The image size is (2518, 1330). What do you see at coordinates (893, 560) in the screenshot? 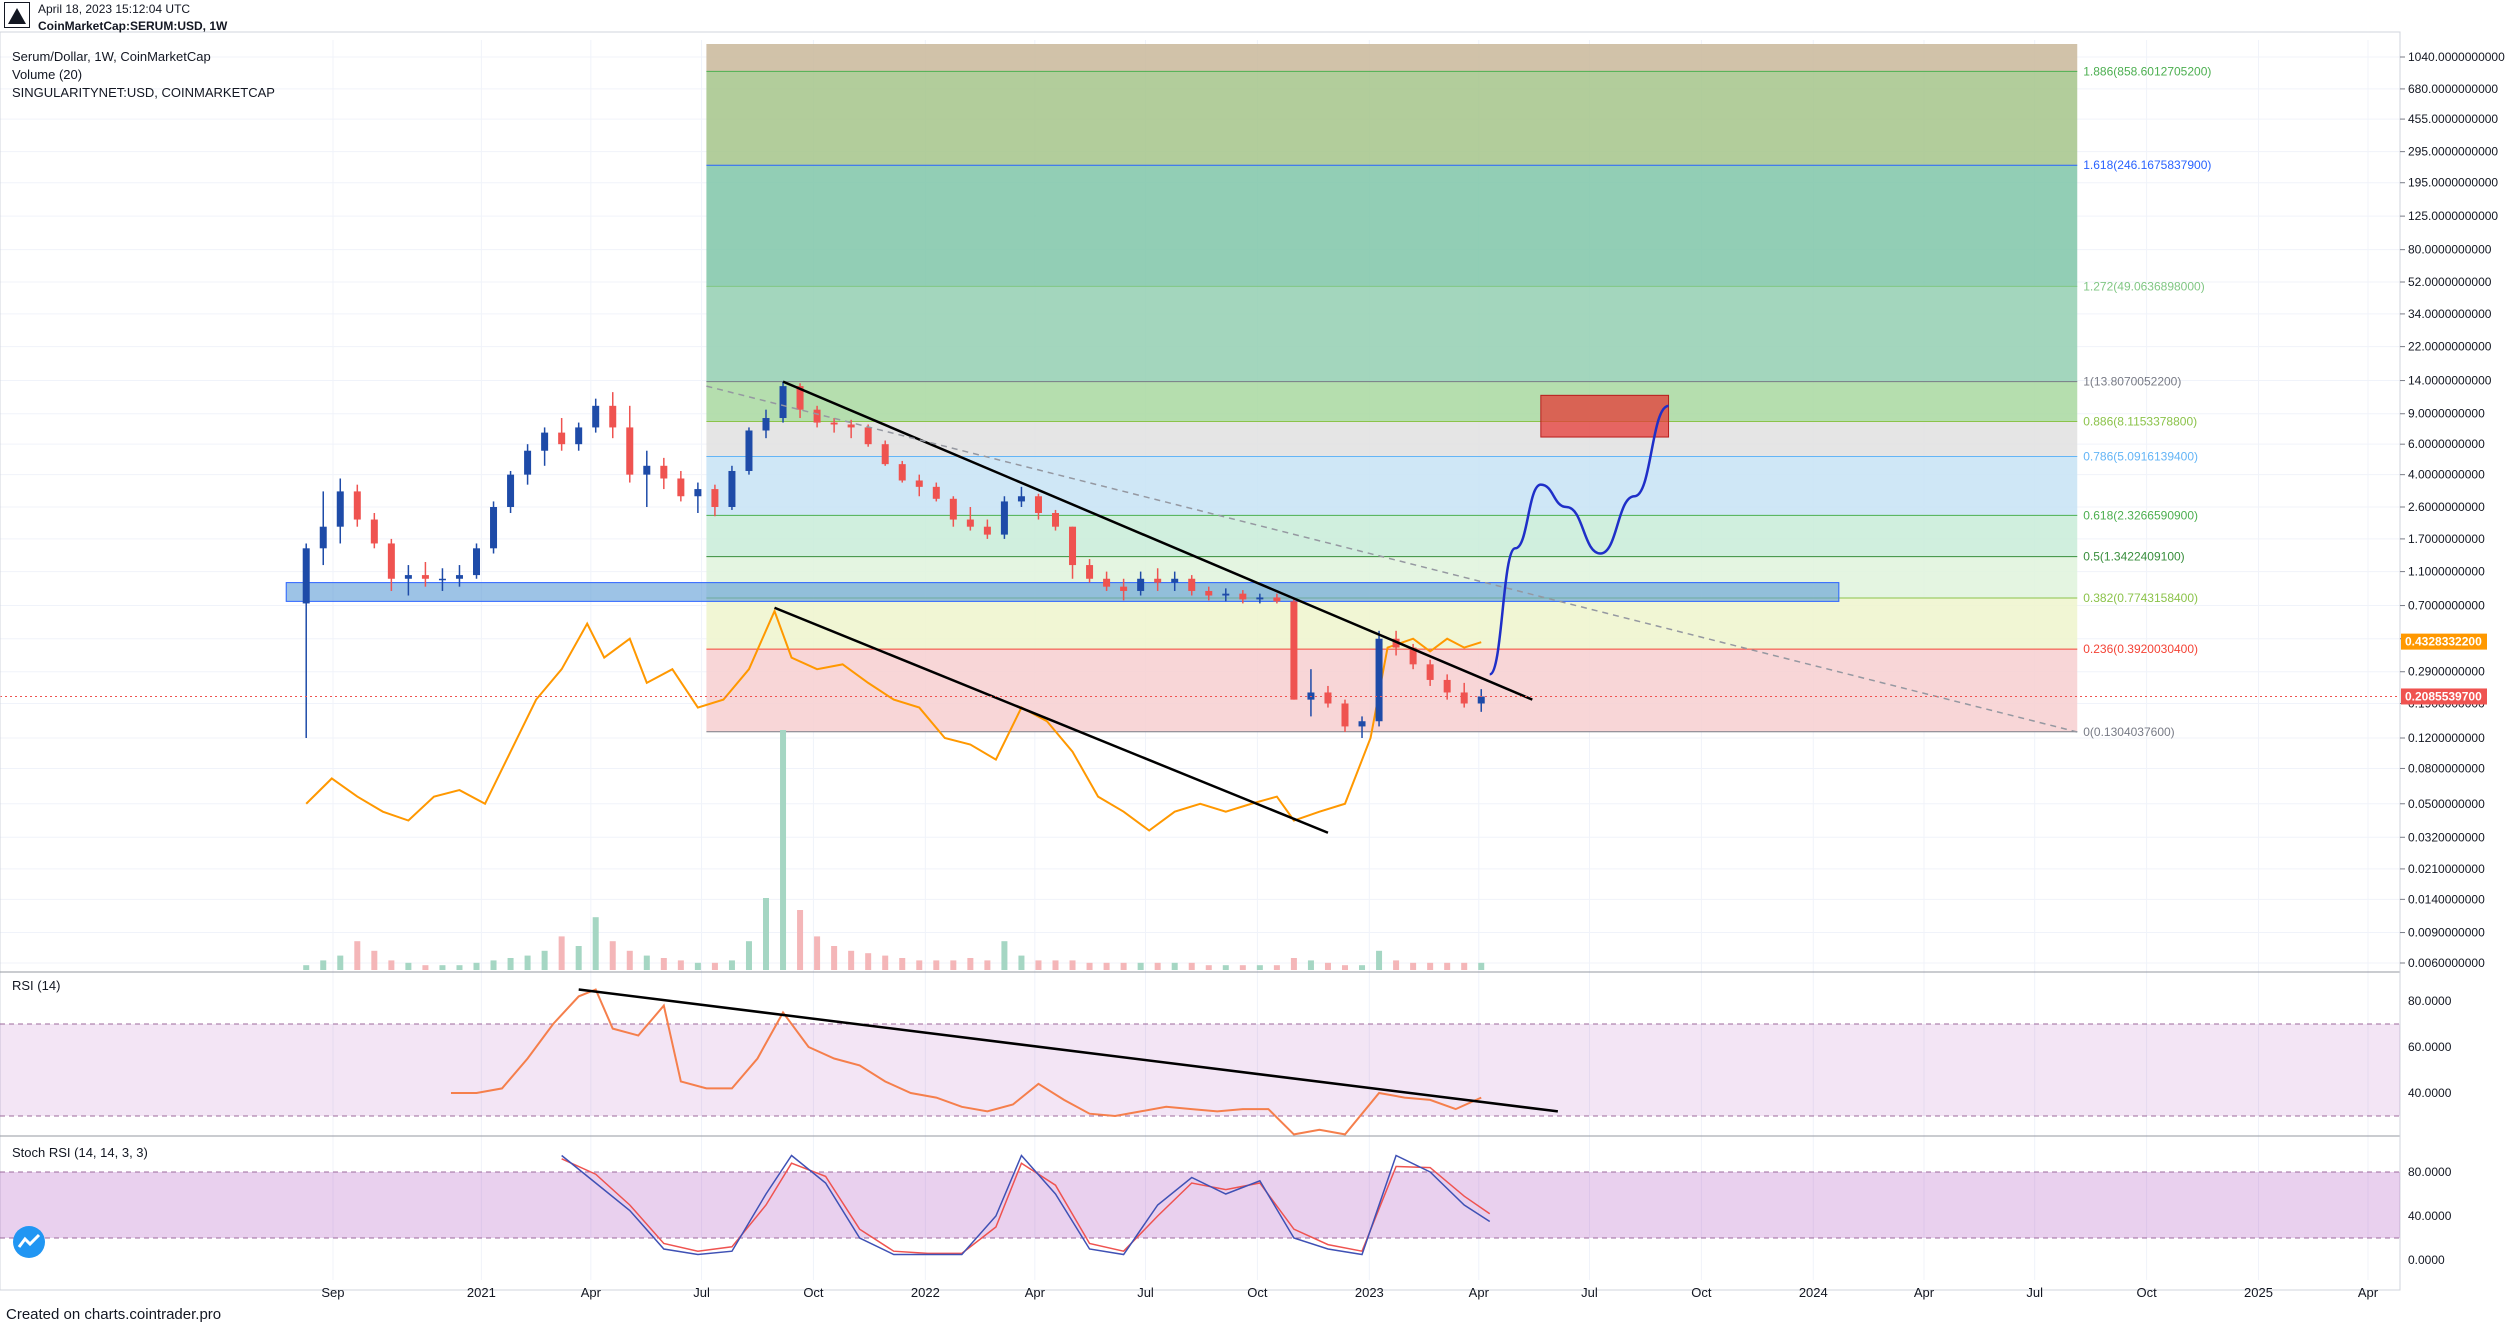
I see `candles` at bounding box center [893, 560].